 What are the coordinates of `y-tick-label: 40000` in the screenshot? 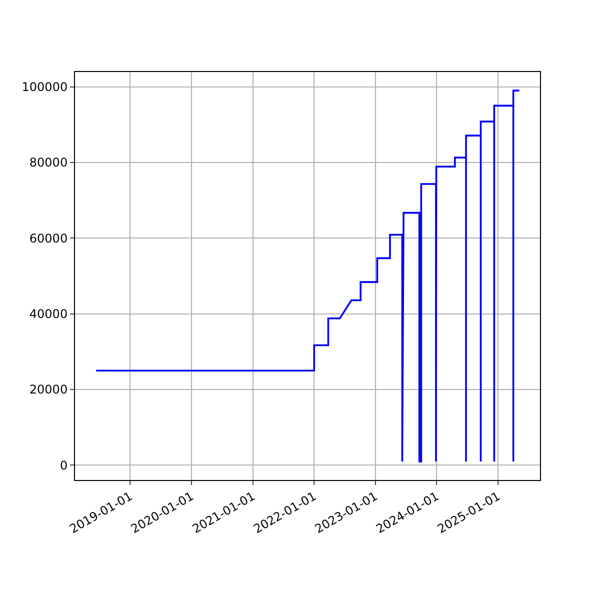 It's located at (48, 314).